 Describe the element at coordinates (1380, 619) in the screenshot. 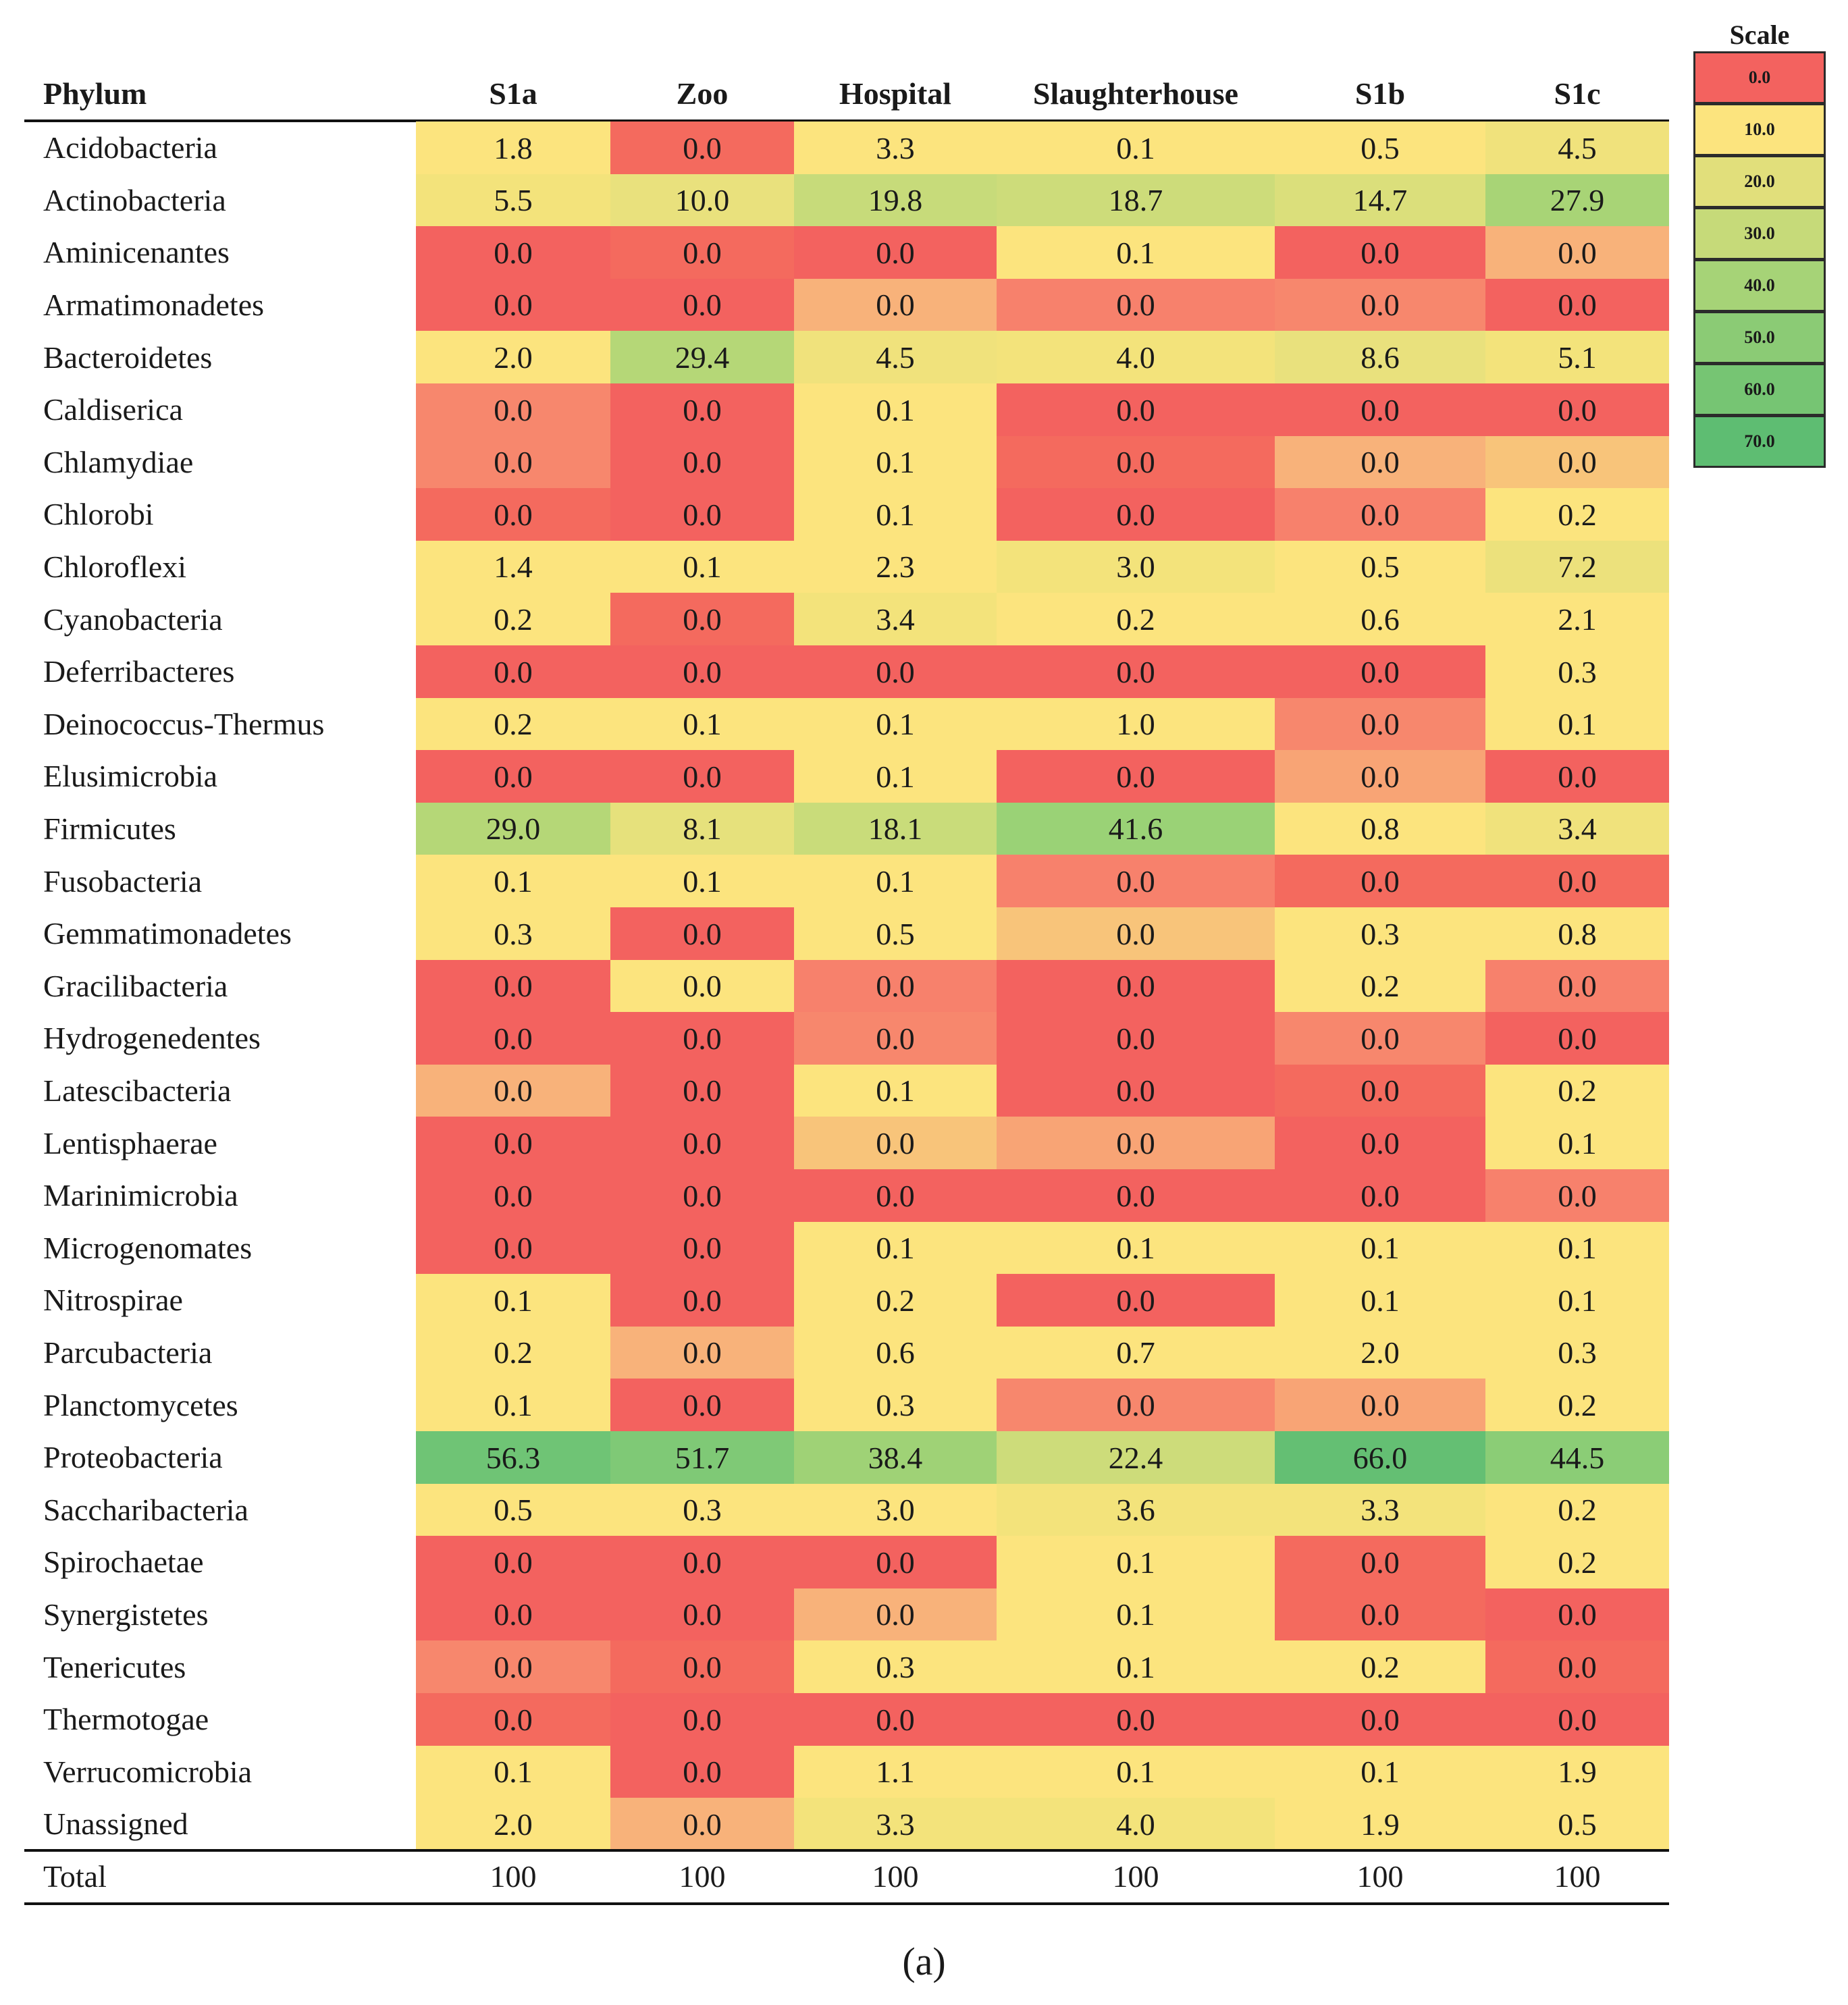

I see `heatmap-cell: 0.6` at that location.